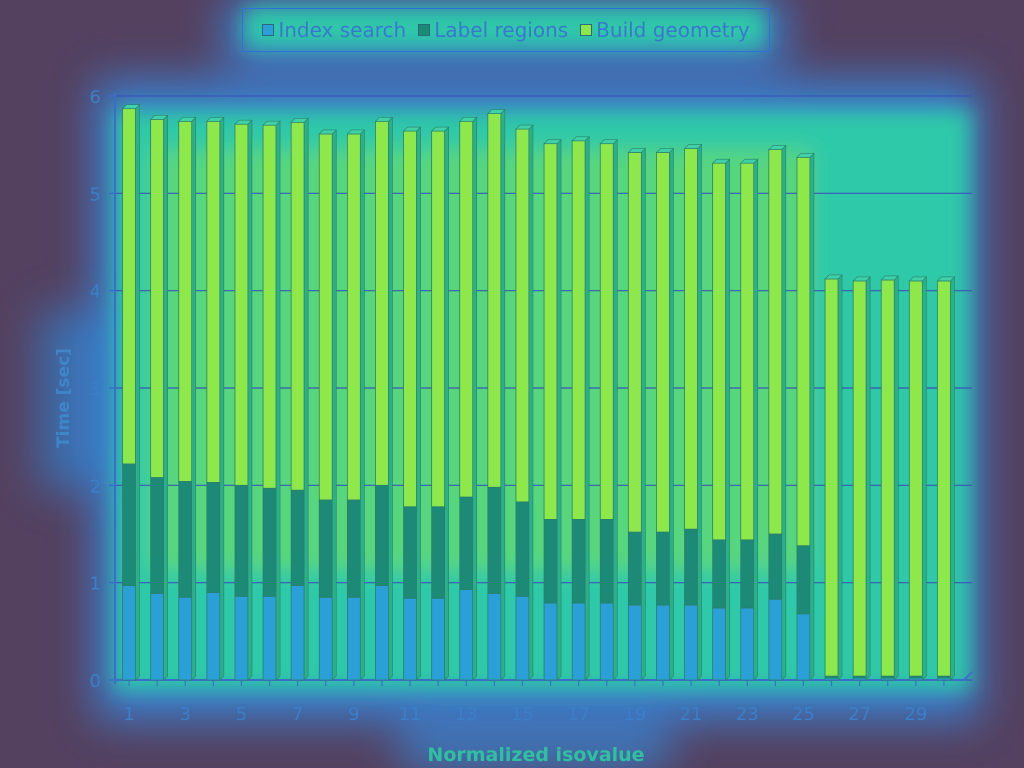  Describe the element at coordinates (95, 584) in the screenshot. I see `y-tick-label: 1` at that location.